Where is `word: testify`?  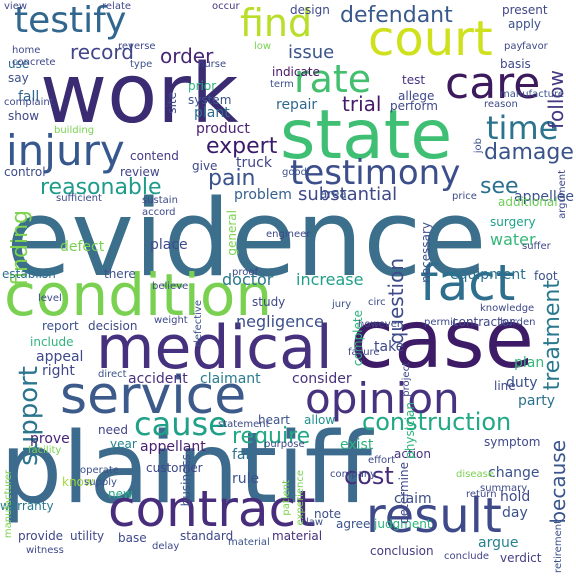 word: testify is located at coordinates (70, 20).